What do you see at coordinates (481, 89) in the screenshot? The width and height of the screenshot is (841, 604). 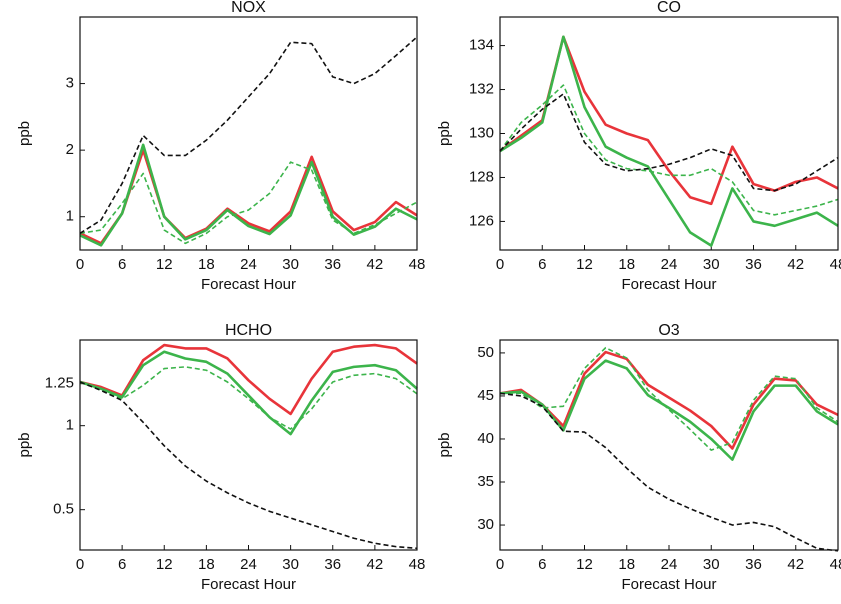 I see `y-tick-label: 132` at bounding box center [481, 89].